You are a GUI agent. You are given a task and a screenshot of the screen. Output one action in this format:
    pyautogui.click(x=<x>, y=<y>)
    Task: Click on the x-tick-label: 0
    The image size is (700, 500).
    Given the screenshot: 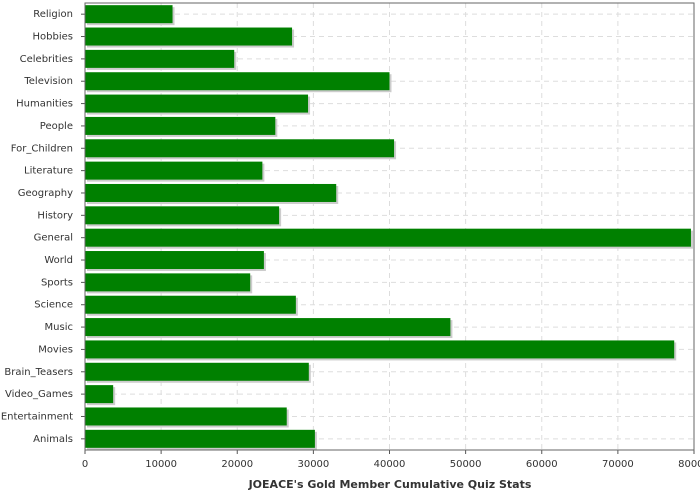 What is the action you would take?
    pyautogui.click(x=85, y=464)
    